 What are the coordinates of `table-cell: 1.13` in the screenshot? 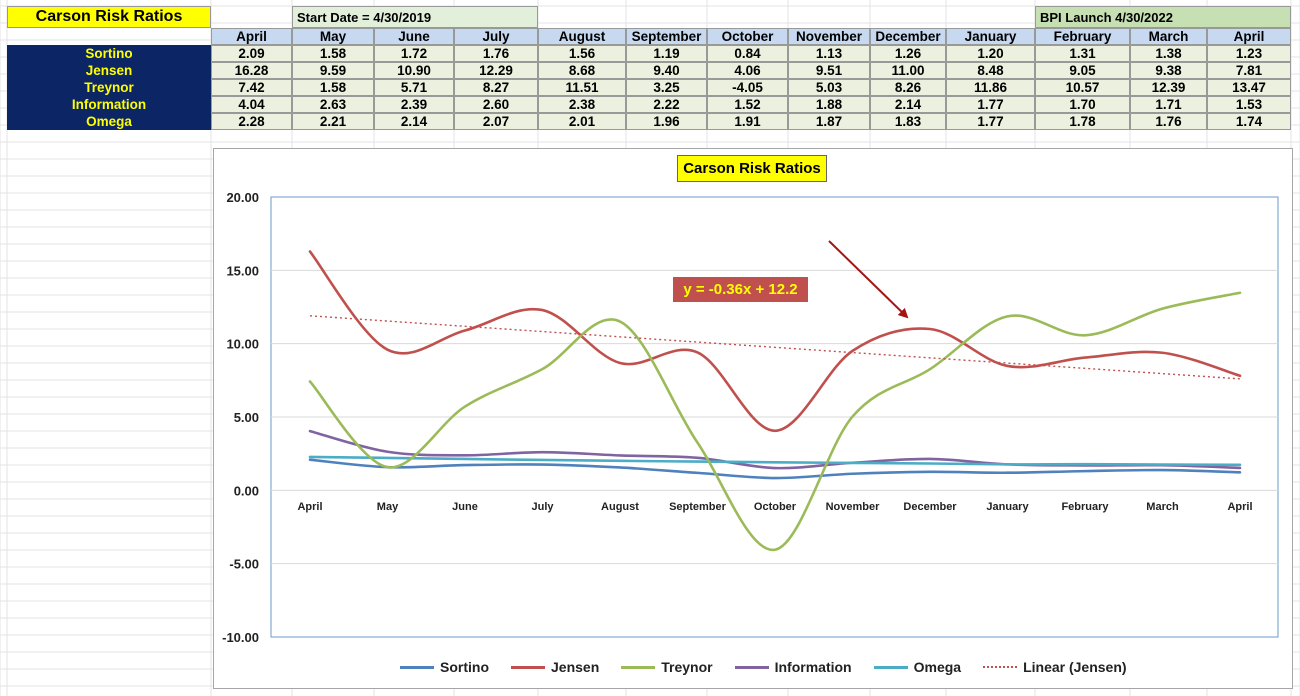 It's located at (829, 53).